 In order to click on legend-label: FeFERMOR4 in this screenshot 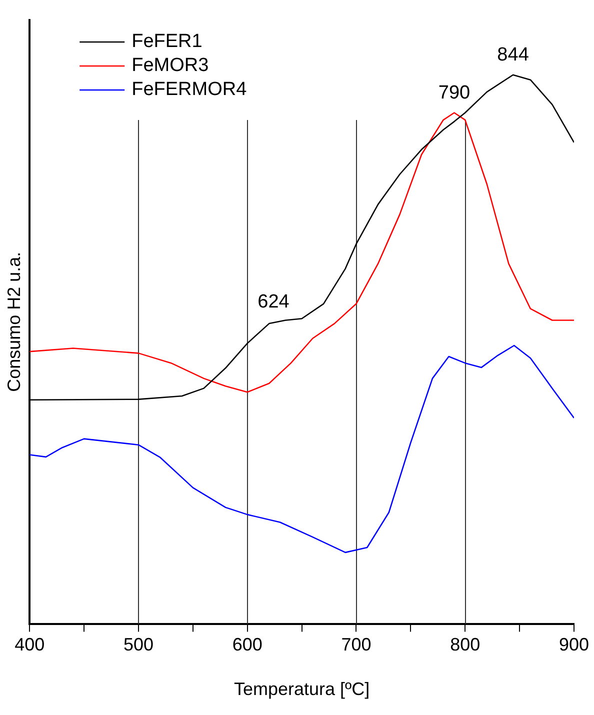, I will do `click(190, 89)`.